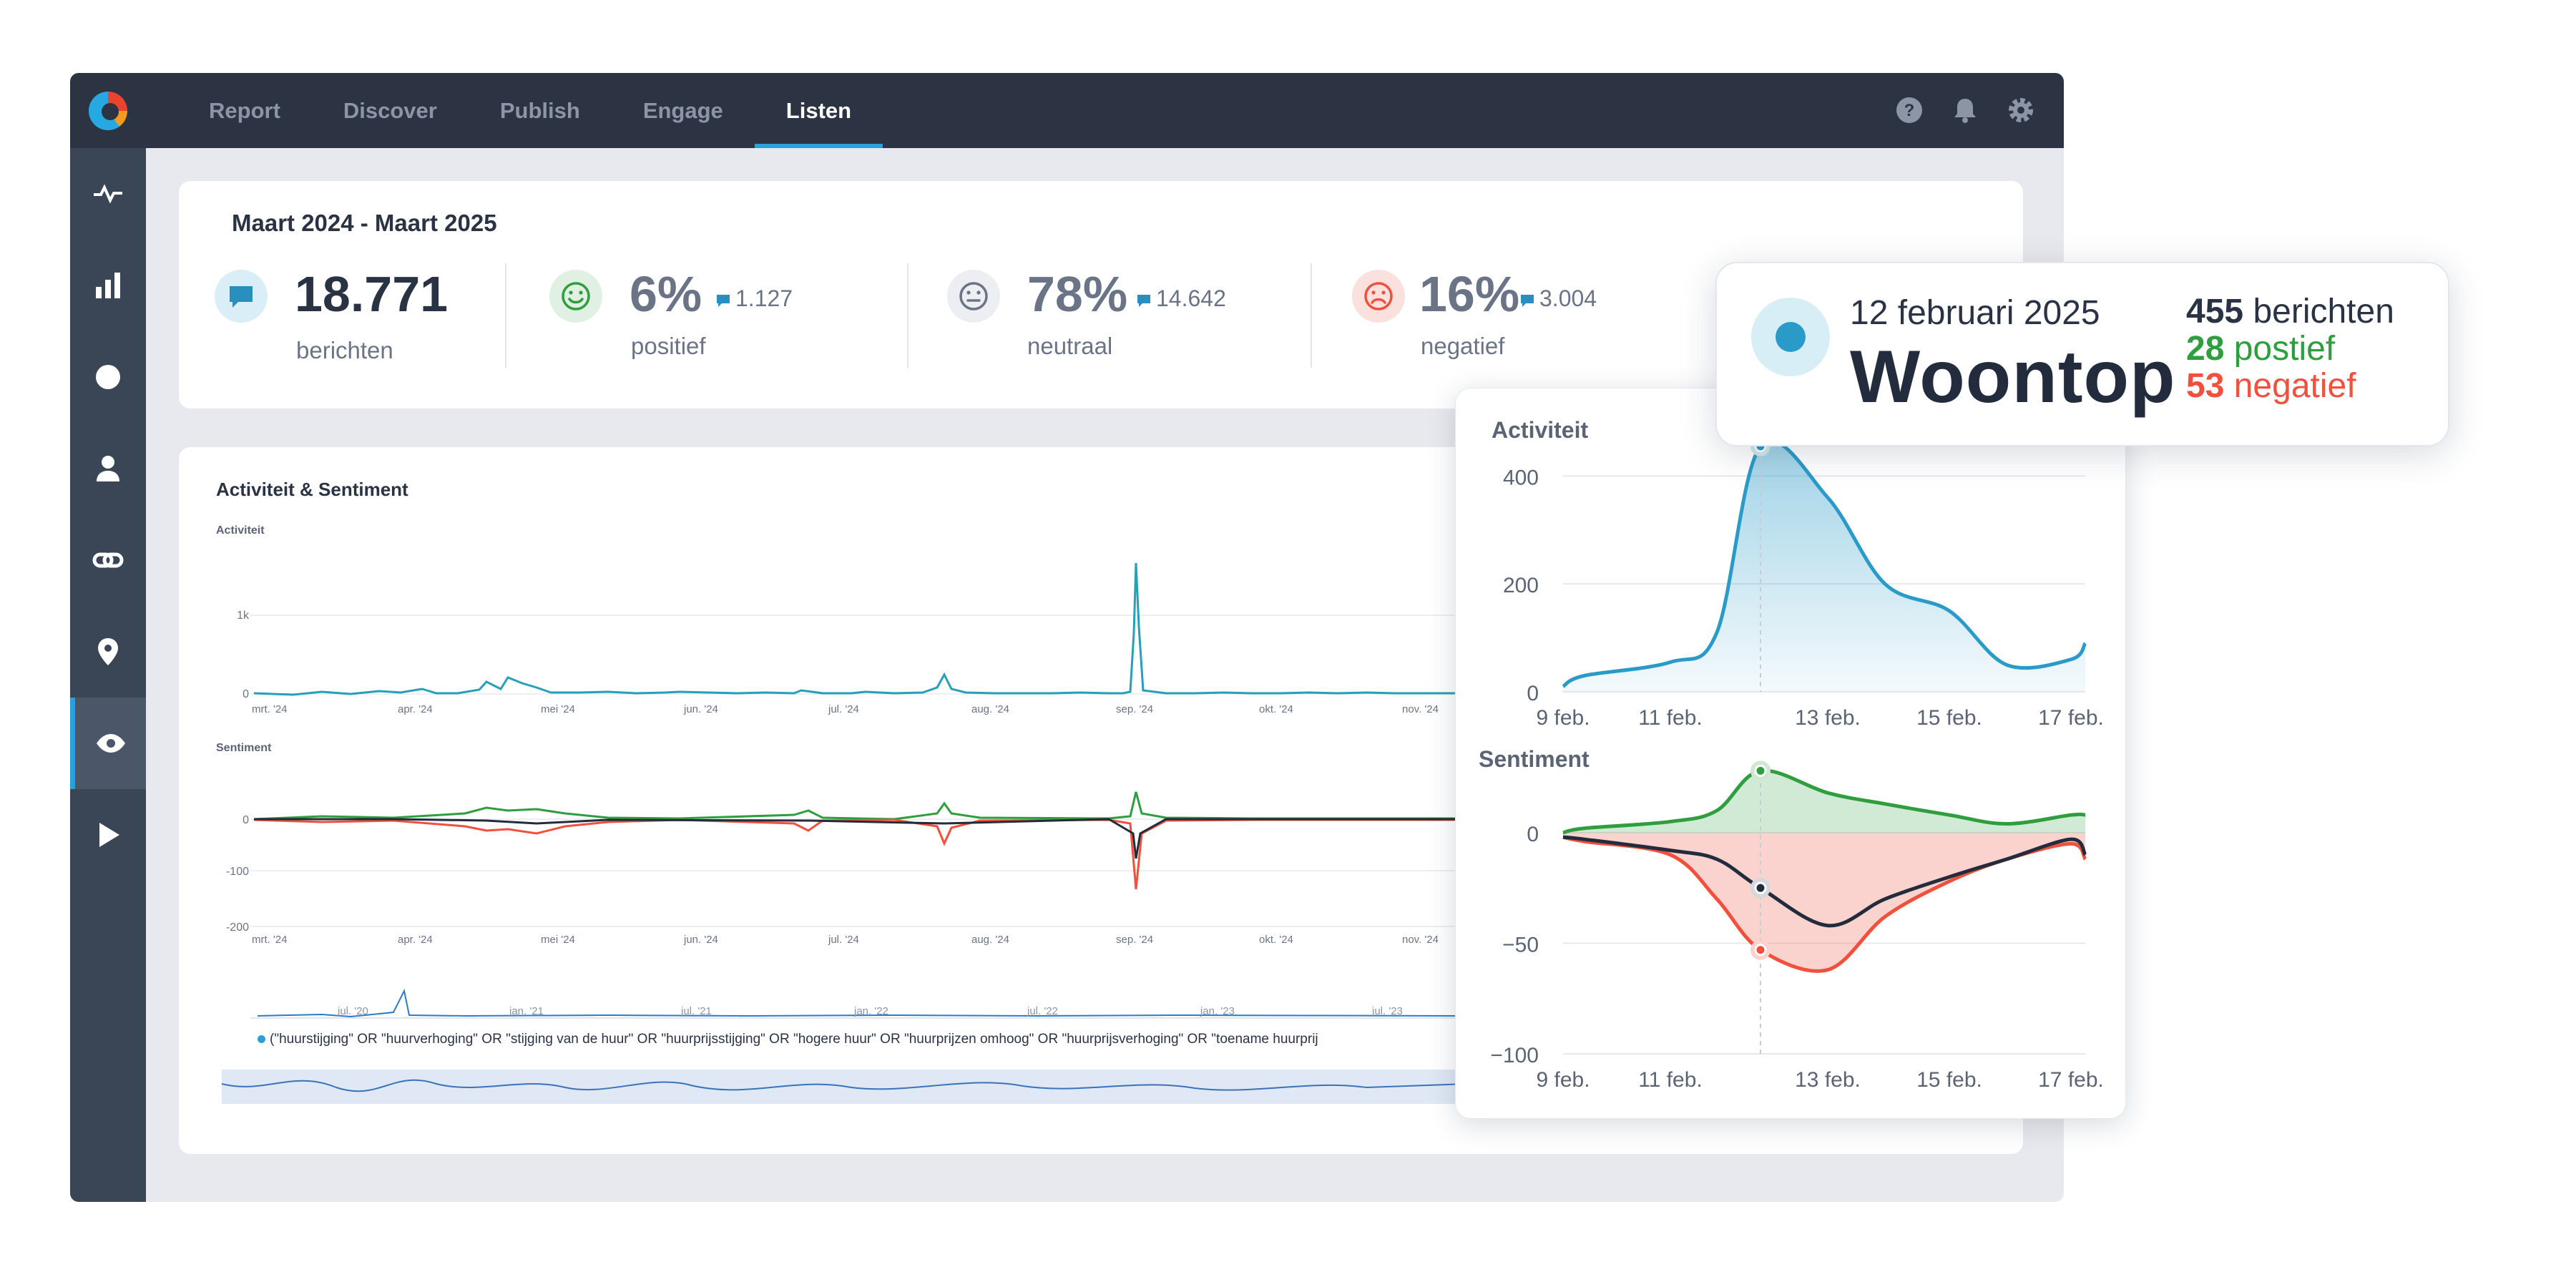 The width and height of the screenshot is (2576, 1267). I want to click on navigator-label: jan. '22, so click(871, 1011).